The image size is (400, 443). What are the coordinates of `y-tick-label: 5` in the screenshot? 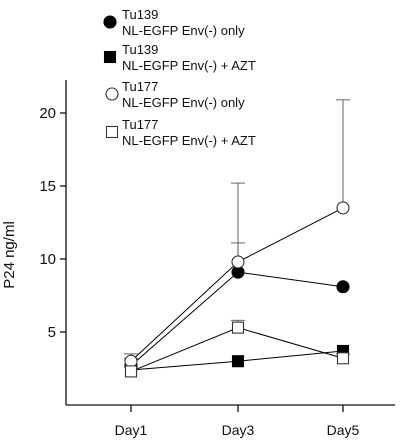 It's located at (52, 332).